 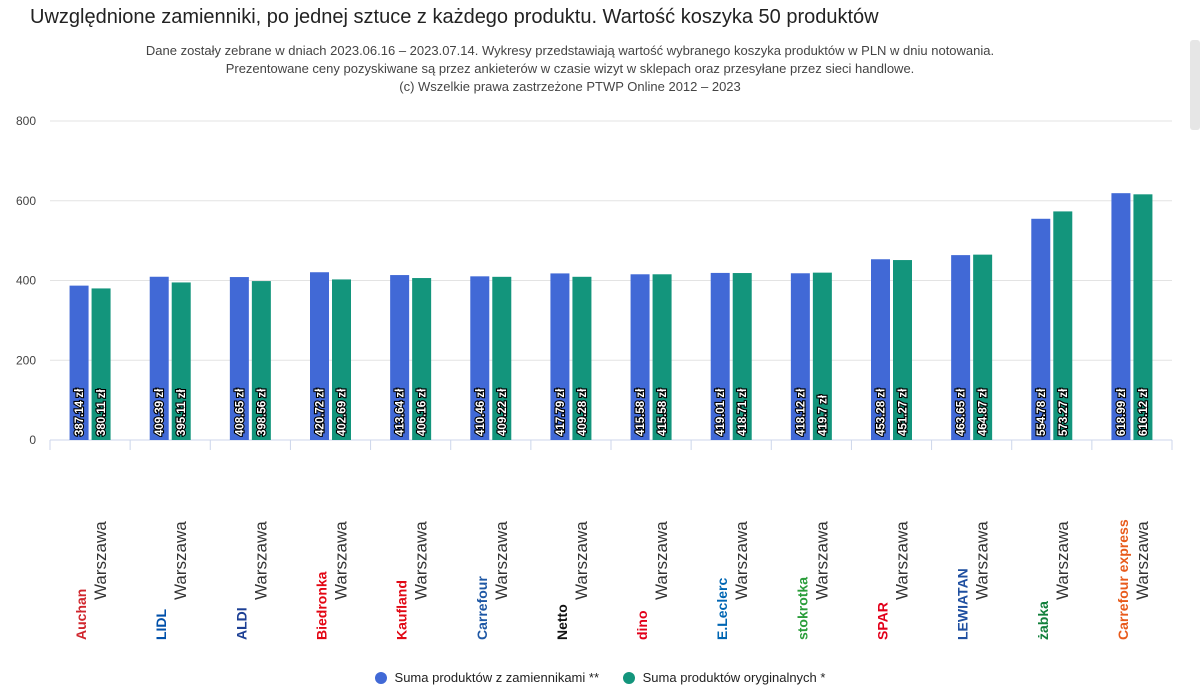 I want to click on store-logo: dino, so click(x=642, y=625).